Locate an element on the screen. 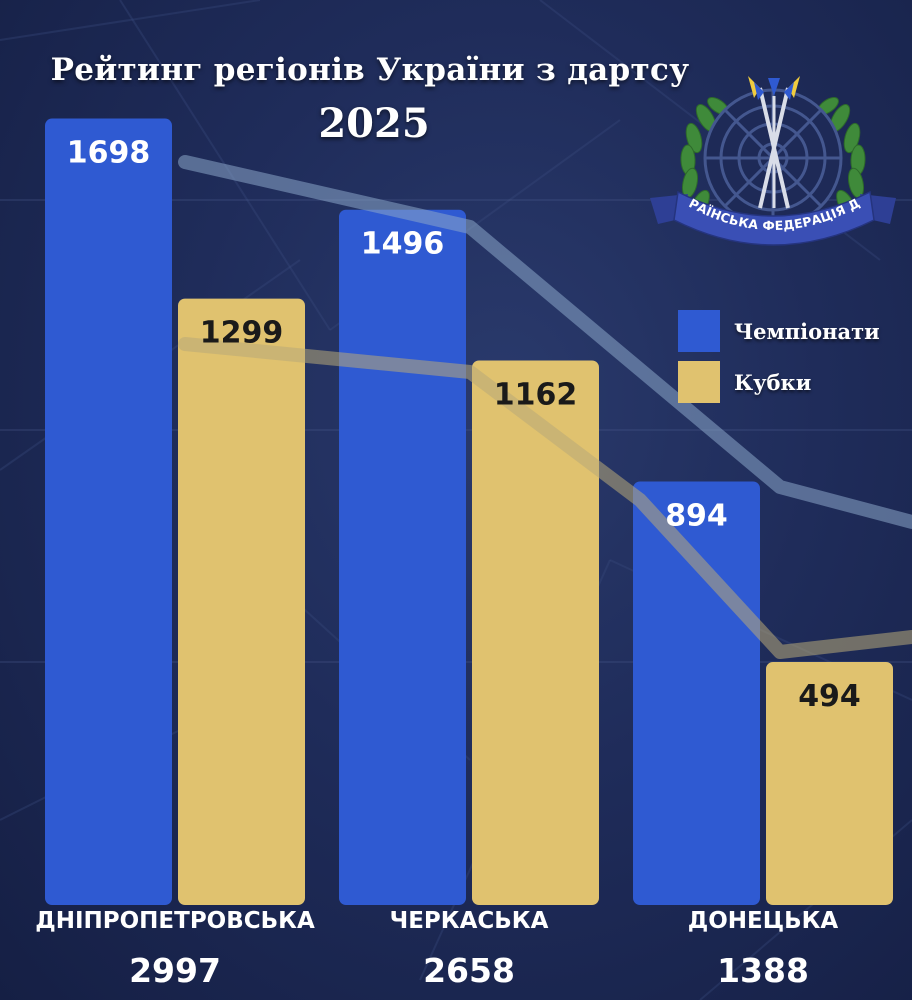 The height and width of the screenshot is (1000, 912). legend-item-championships: Чемпіонати is located at coordinates (779, 331).